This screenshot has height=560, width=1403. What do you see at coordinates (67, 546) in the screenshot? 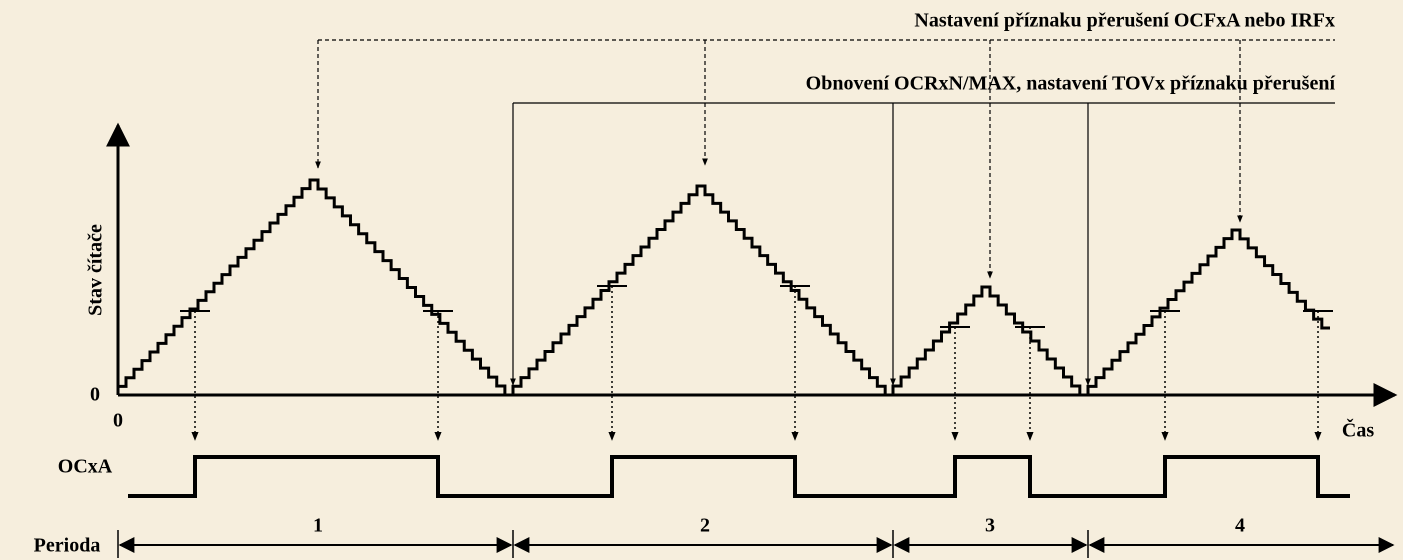
I see `period-label: Perioda` at bounding box center [67, 546].